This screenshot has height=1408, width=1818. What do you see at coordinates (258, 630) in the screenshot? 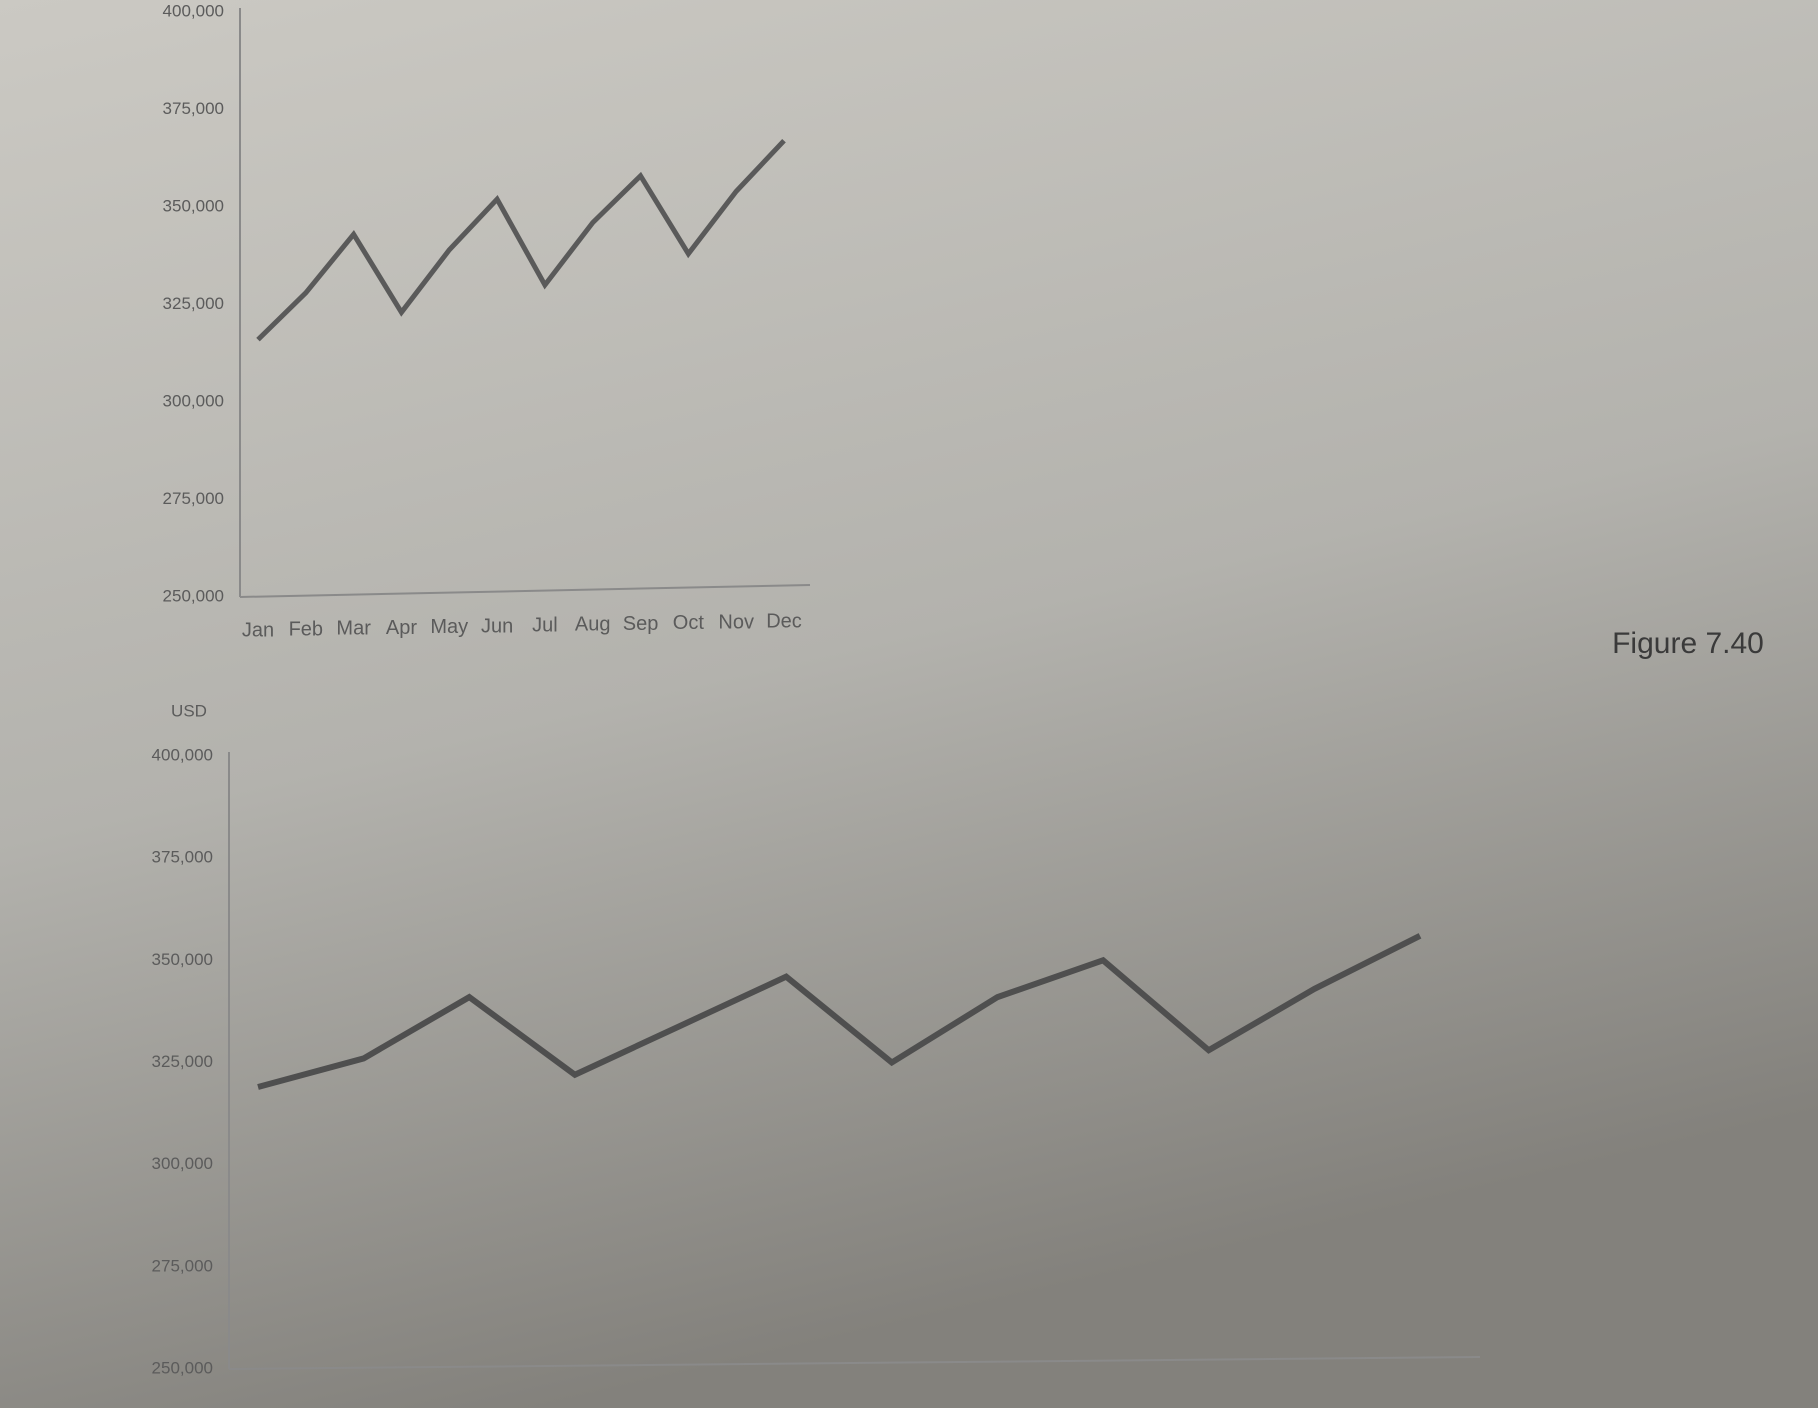
I see `x-tick-label: Jan` at bounding box center [258, 630].